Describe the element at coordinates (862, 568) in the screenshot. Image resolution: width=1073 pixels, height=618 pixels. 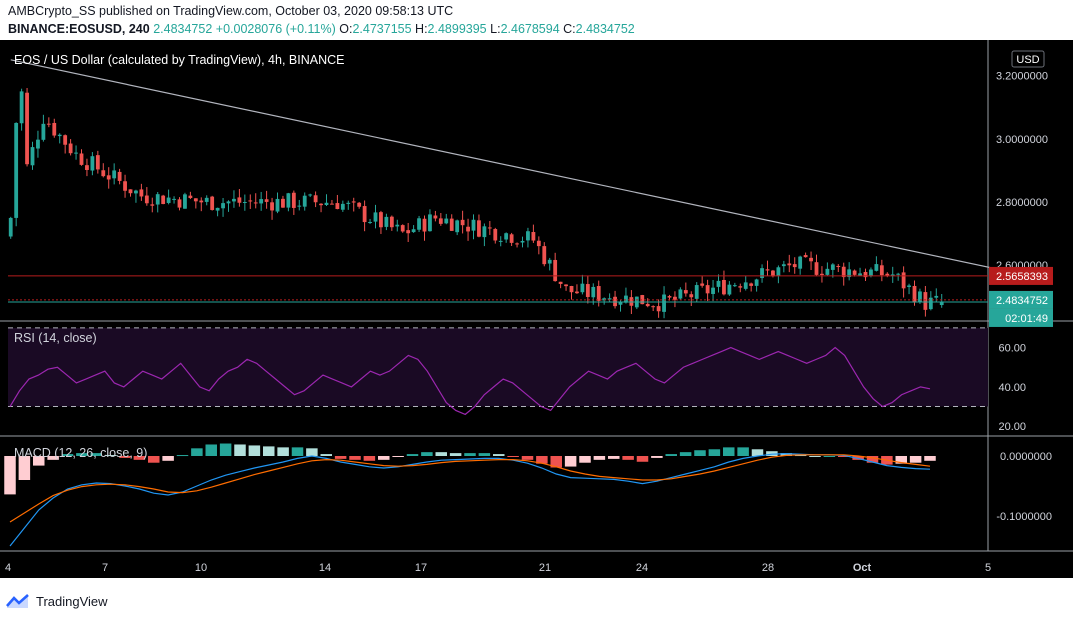
I see `time-tick-label: Oct` at that location.